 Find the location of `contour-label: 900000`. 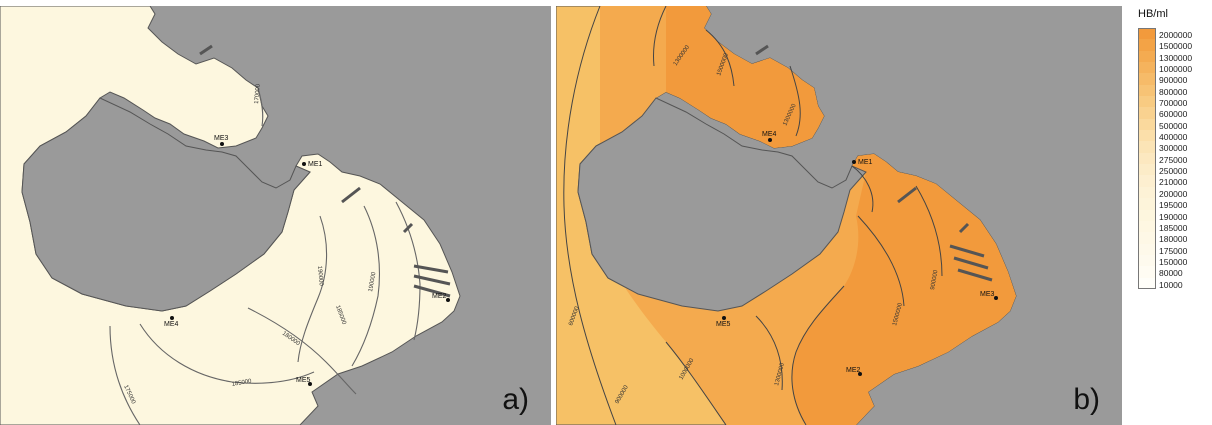

contour-label: 900000 is located at coordinates (935, 279).